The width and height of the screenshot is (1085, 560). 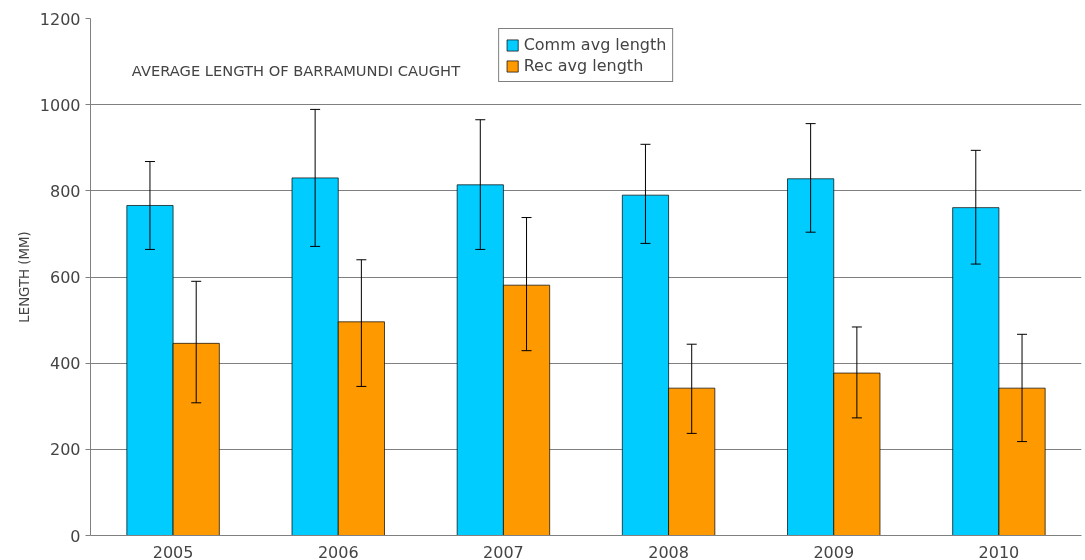 I want to click on legend-label: Comm avg length, so click(x=595, y=44).